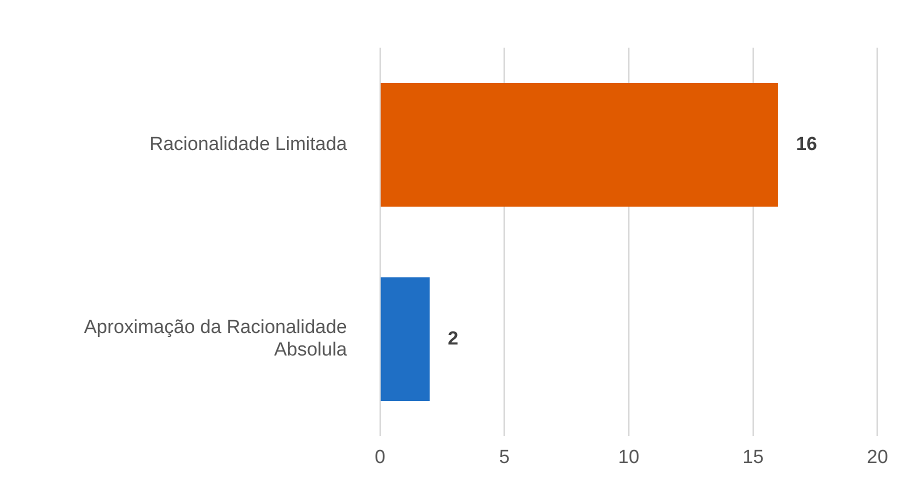 The height and width of the screenshot is (487, 898). I want to click on data-label: 16, so click(807, 145).